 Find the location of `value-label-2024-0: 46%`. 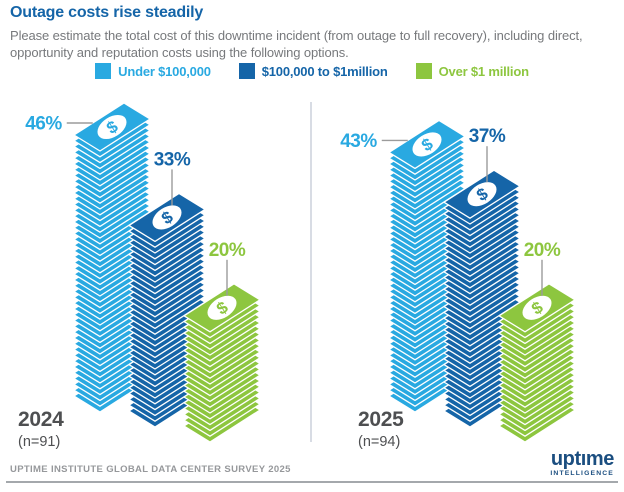

value-label-2024-0: 46% is located at coordinates (59, 124).